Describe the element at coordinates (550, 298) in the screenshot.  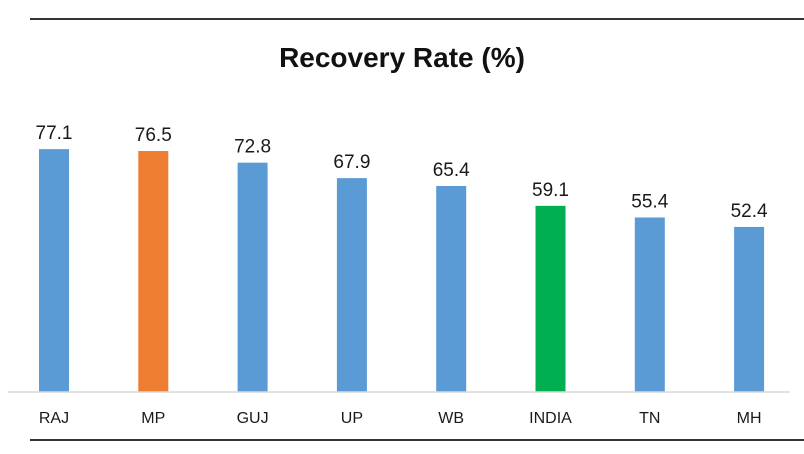
I see `bar-india` at that location.